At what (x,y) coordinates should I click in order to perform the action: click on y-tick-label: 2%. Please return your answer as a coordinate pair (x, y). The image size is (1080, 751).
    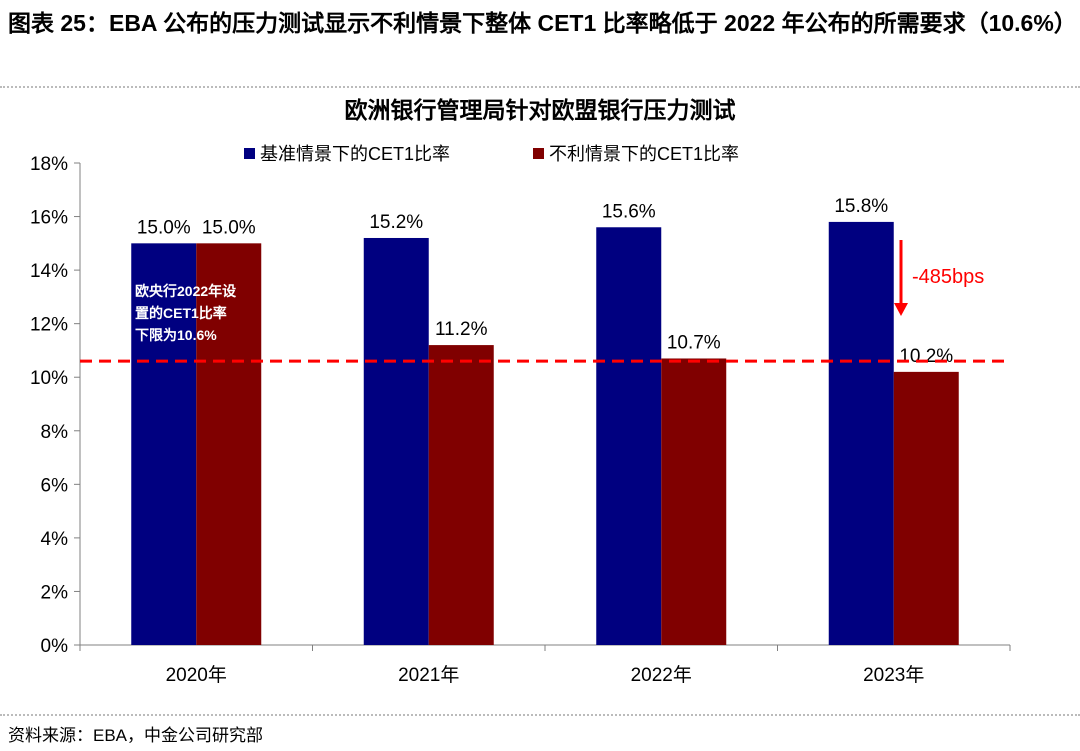
    Looking at the image, I should click on (55, 592).